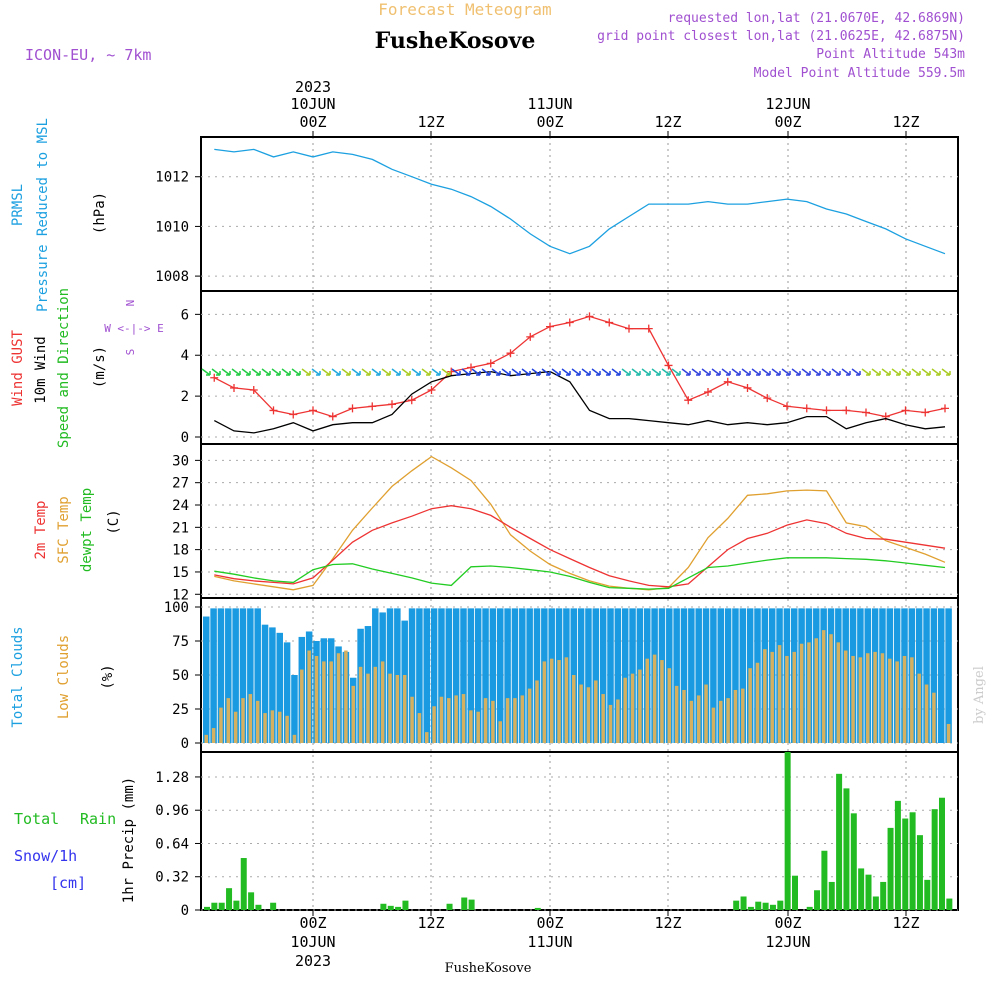 The height and width of the screenshot is (1000, 1000). I want to click on location-title: FusheKosove, so click(455, 41).